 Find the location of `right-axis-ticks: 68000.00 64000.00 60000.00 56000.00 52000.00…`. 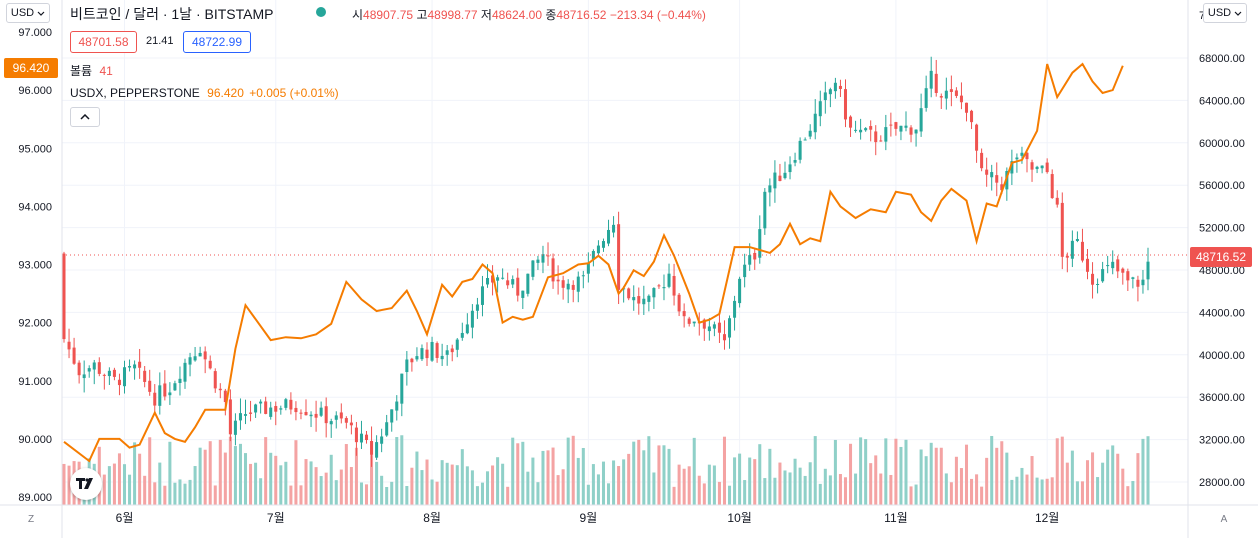

right-axis-ticks: 68000.00 64000.00 60000.00 56000.00 52000.00… is located at coordinates (1222, 271).